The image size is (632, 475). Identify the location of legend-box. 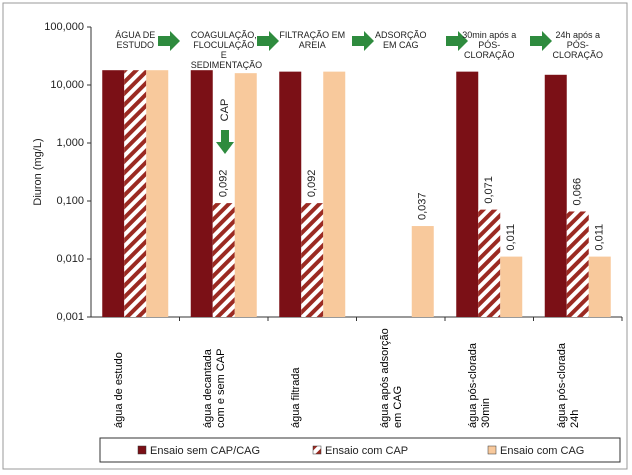
(360, 450).